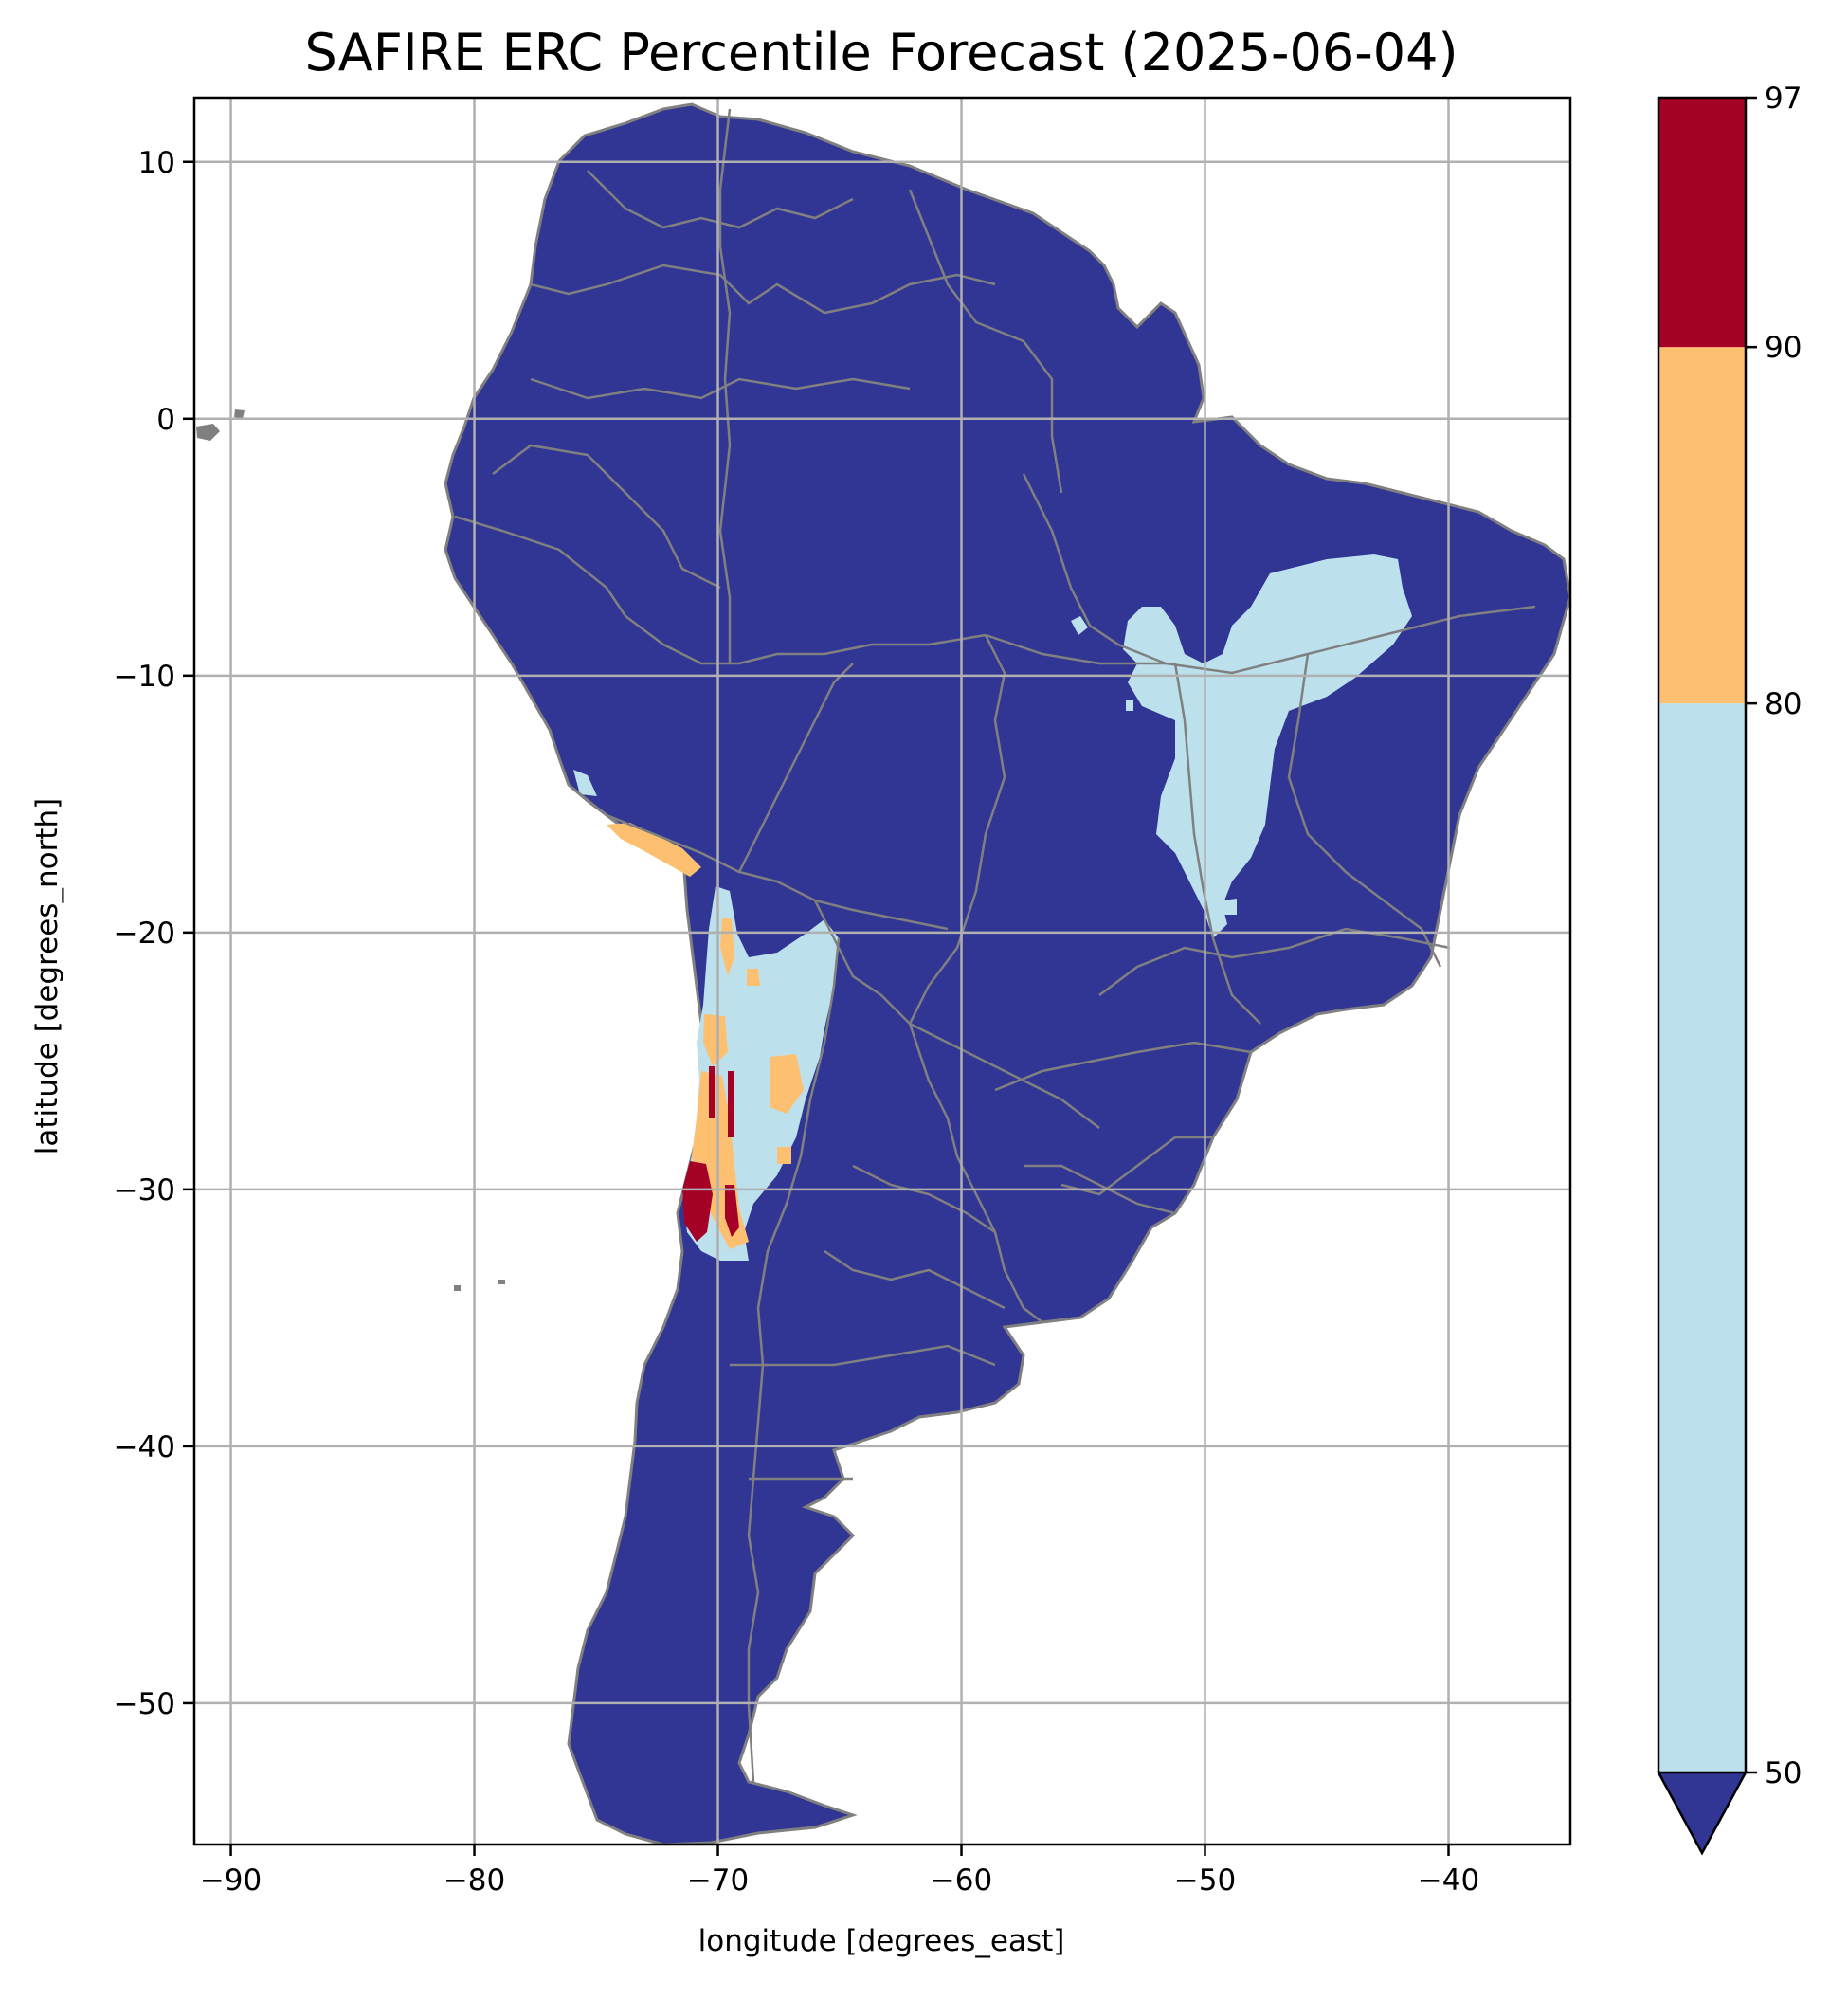 This screenshot has width=1848, height=1999. I want to click on x-tick-label: −70, so click(718, 1881).